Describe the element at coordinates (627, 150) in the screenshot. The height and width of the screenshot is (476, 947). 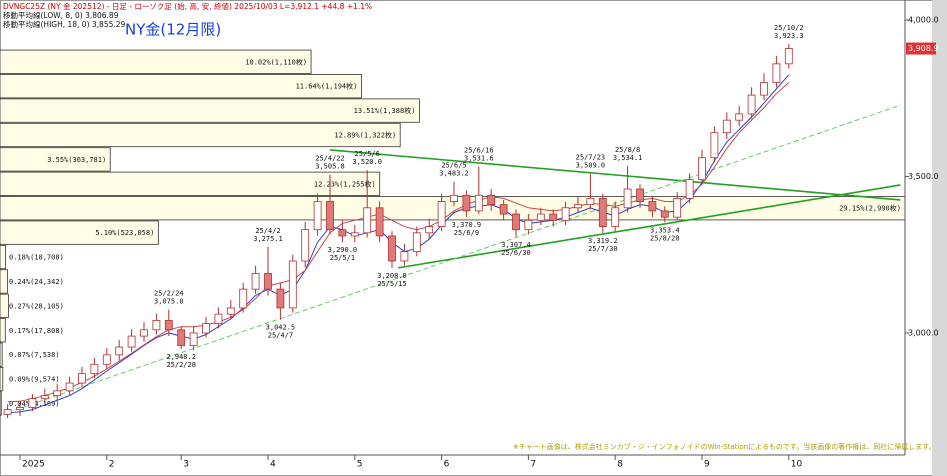
I see `annotation-date: 25/8/8` at that location.